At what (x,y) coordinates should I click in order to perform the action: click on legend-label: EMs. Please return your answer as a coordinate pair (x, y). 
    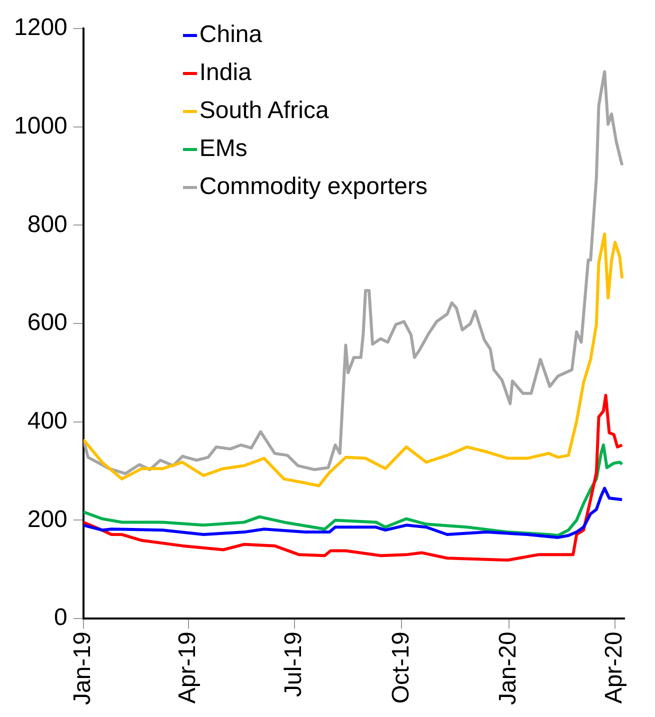
    Looking at the image, I should click on (223, 149).